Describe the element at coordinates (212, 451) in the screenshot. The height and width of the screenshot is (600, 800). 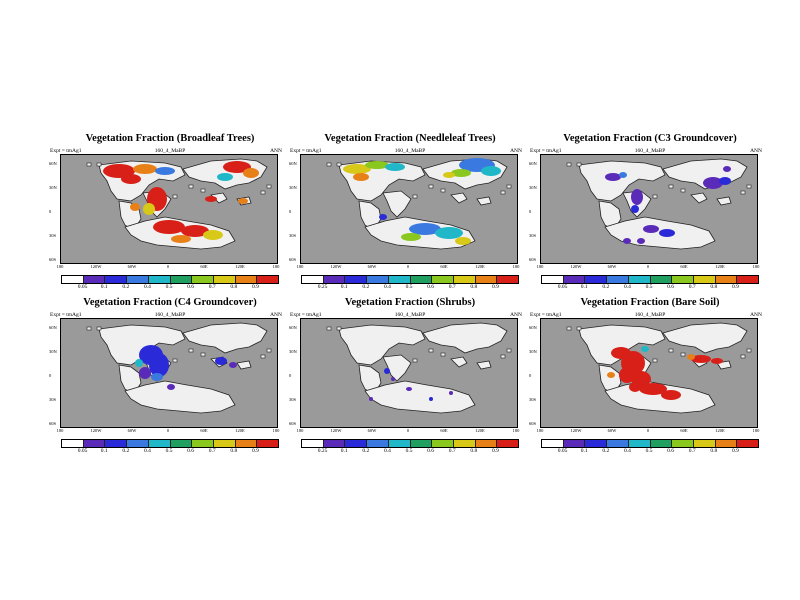
I see `colorbar-label: 0.7` at that location.